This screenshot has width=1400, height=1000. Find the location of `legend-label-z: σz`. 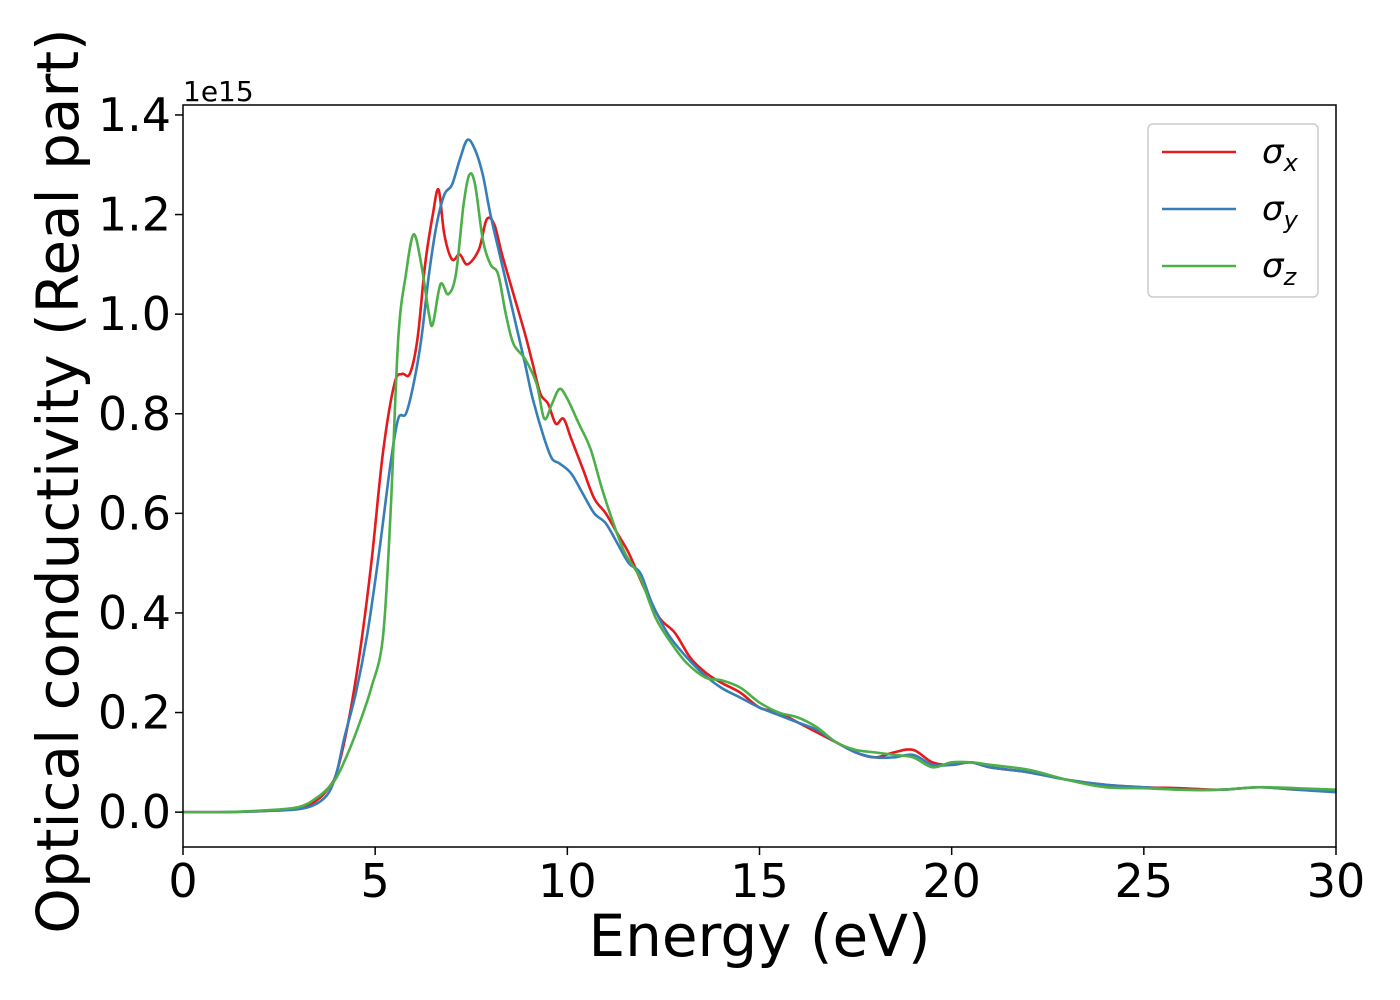

legend-label-z: σz is located at coordinates (1280, 268).